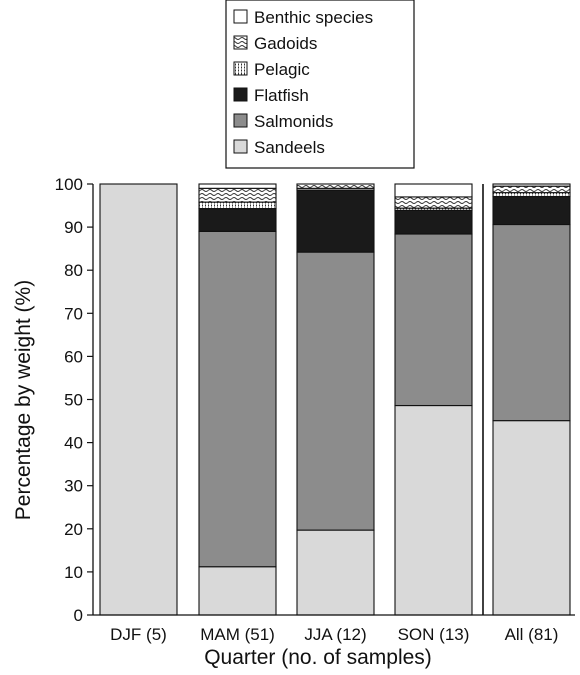 This screenshot has height=675, width=580. Describe the element at coordinates (313, 17) in the screenshot. I see `legend-label-benthic-species: Benthic species` at that location.